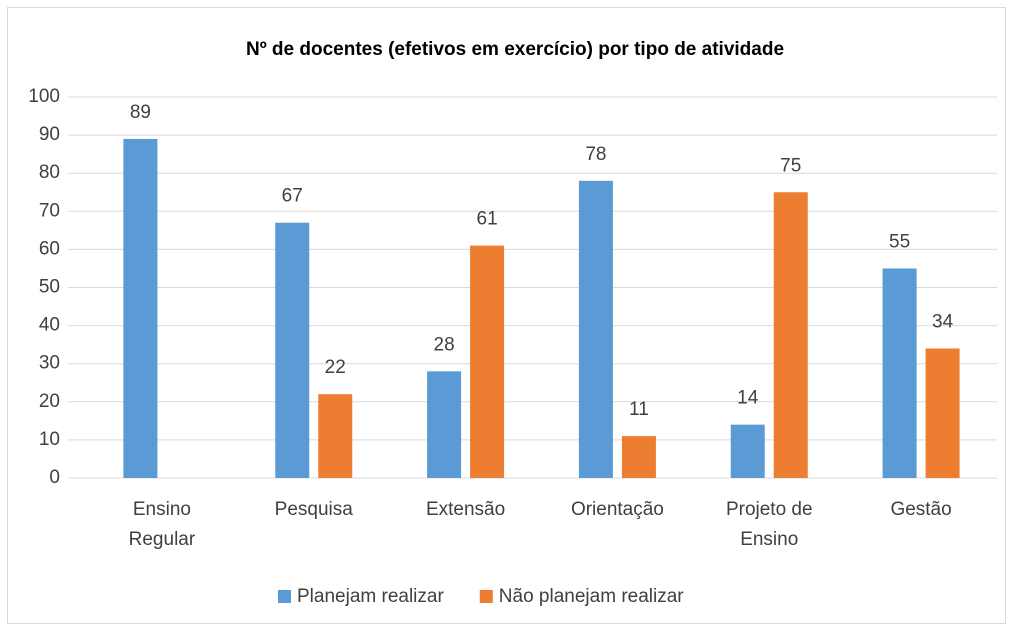 Image resolution: width=1013 pixels, height=636 pixels. Describe the element at coordinates (591, 596) in the screenshot. I see `legend-label: Não planejam realizar` at that location.